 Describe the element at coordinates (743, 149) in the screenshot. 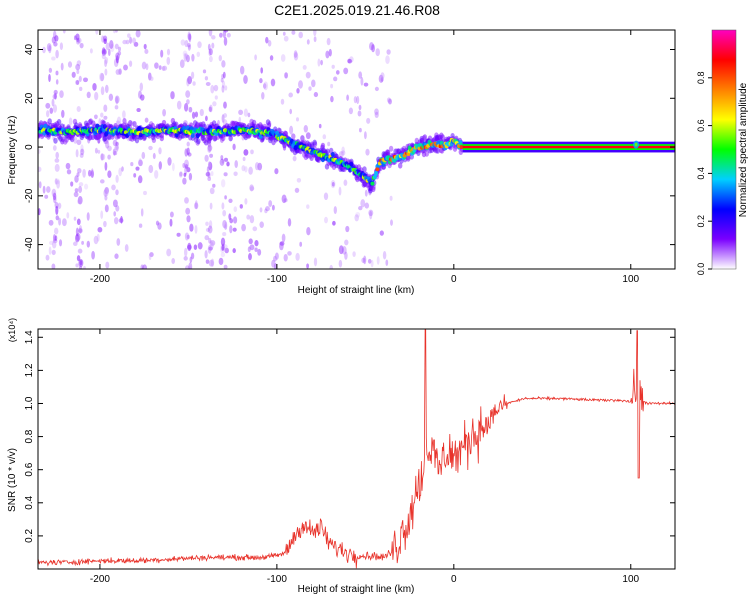

I see `colorbar-label: Normalized spectral amplitude` at that location.